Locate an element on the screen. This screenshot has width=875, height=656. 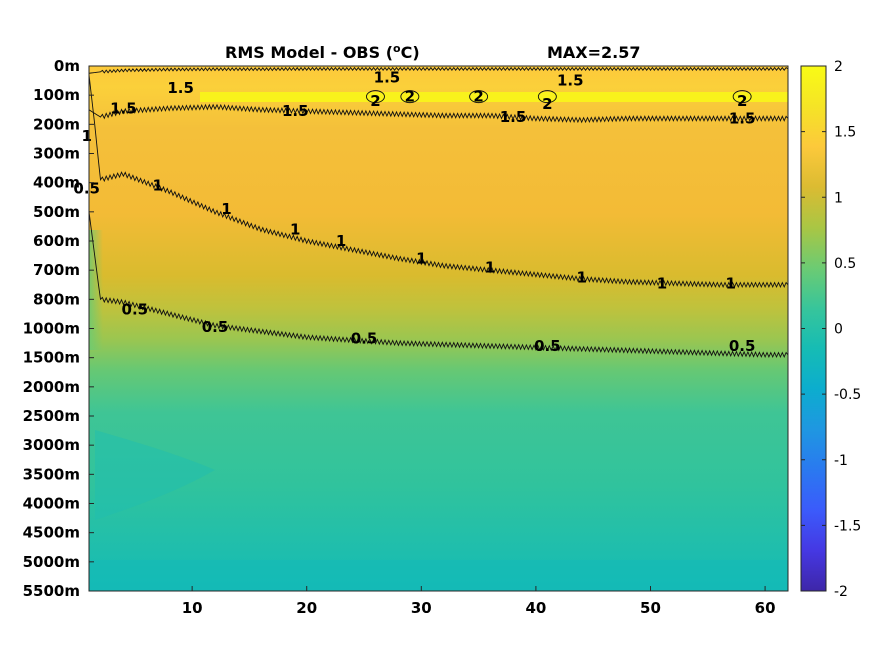
heatmap-bottom-band is located at coordinates (438, 575).